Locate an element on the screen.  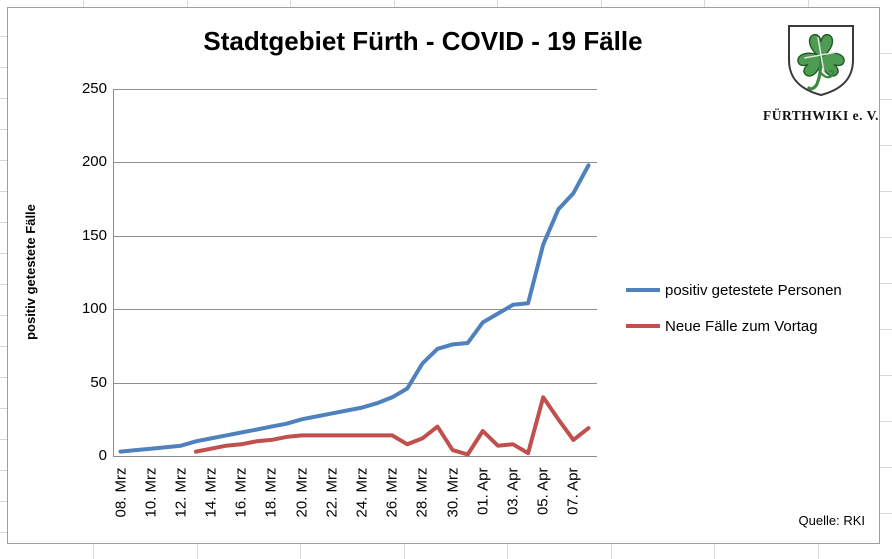
x-axis-tick-label: 26. Mrz is located at coordinates (392, 492).